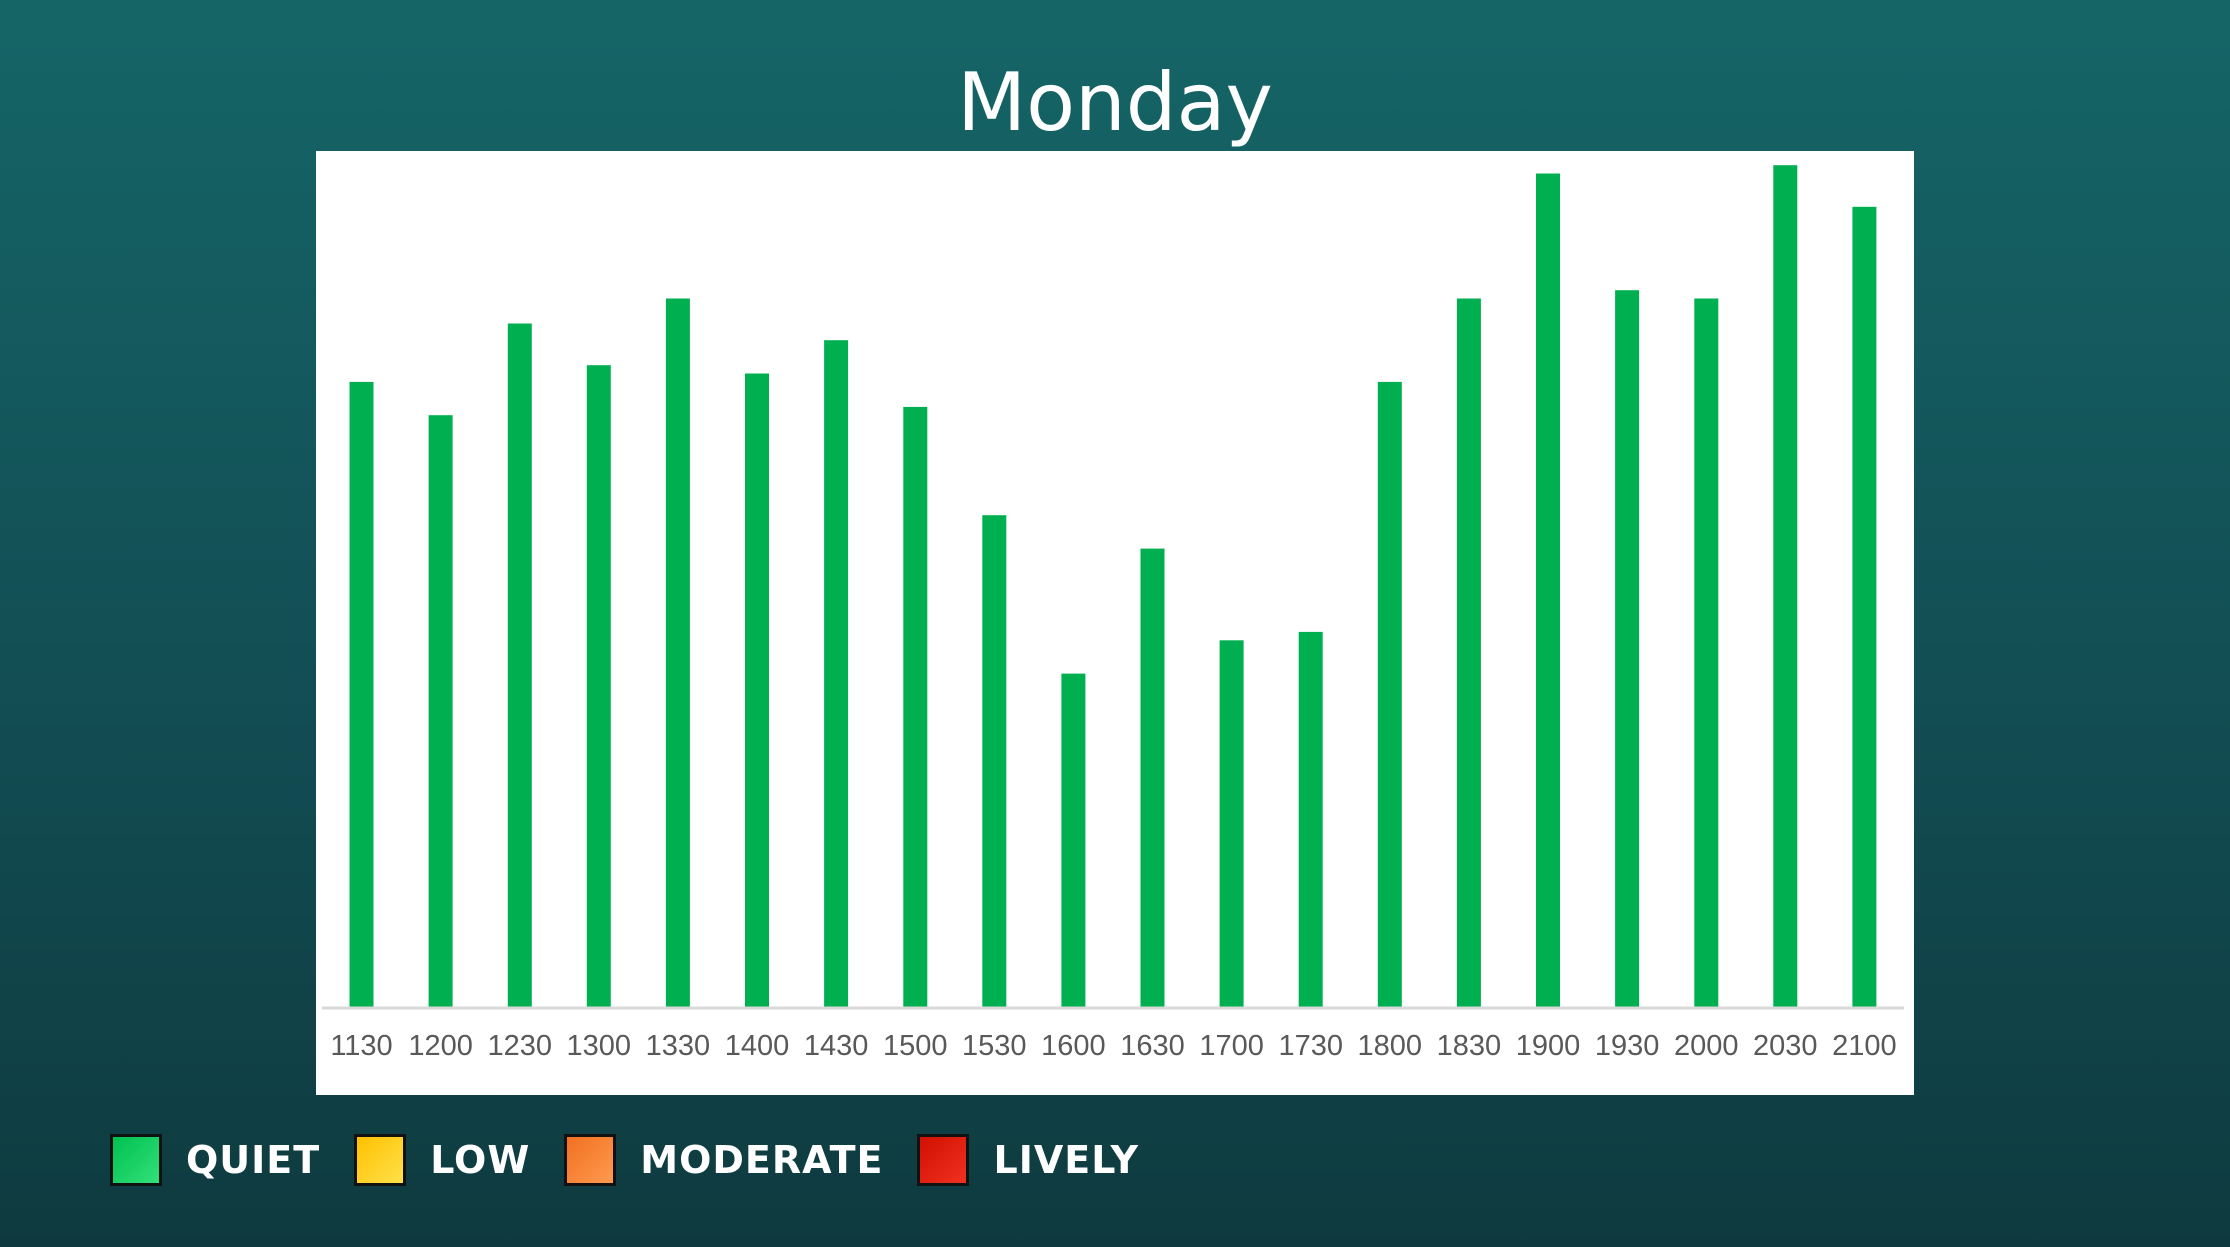 This screenshot has height=1247, width=2230. I want to click on legend-swatch-lively, so click(943, 1160).